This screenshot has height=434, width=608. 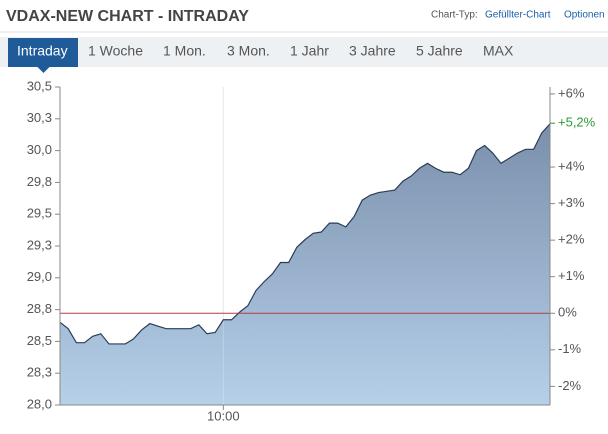 What do you see at coordinates (498, 51) in the screenshot?
I see `tab: MAX` at bounding box center [498, 51].